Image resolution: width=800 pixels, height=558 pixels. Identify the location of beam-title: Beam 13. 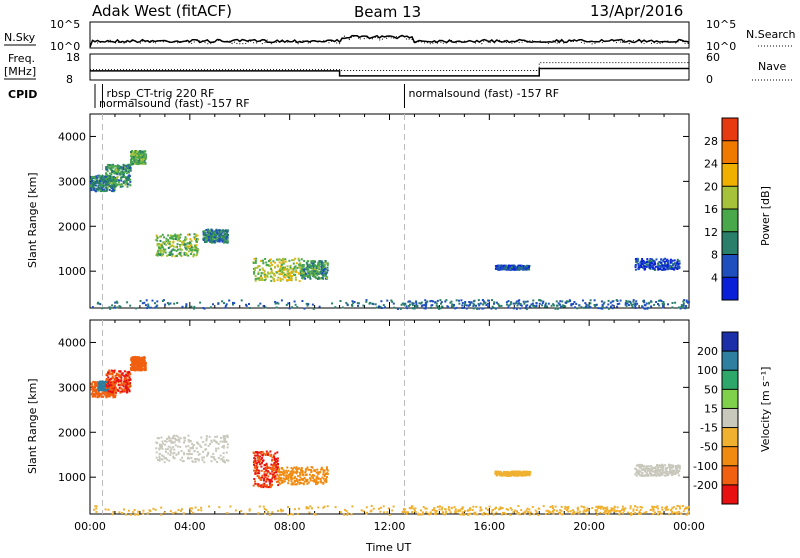
(387, 12).